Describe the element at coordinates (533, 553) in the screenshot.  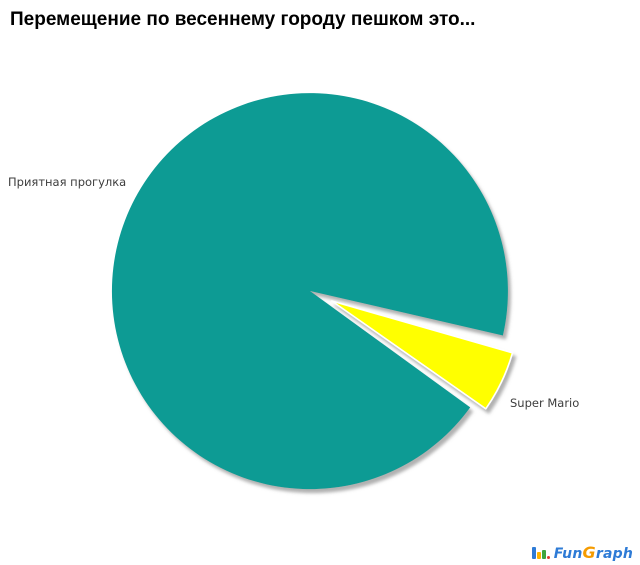
I see `logo-bar-blue` at that location.